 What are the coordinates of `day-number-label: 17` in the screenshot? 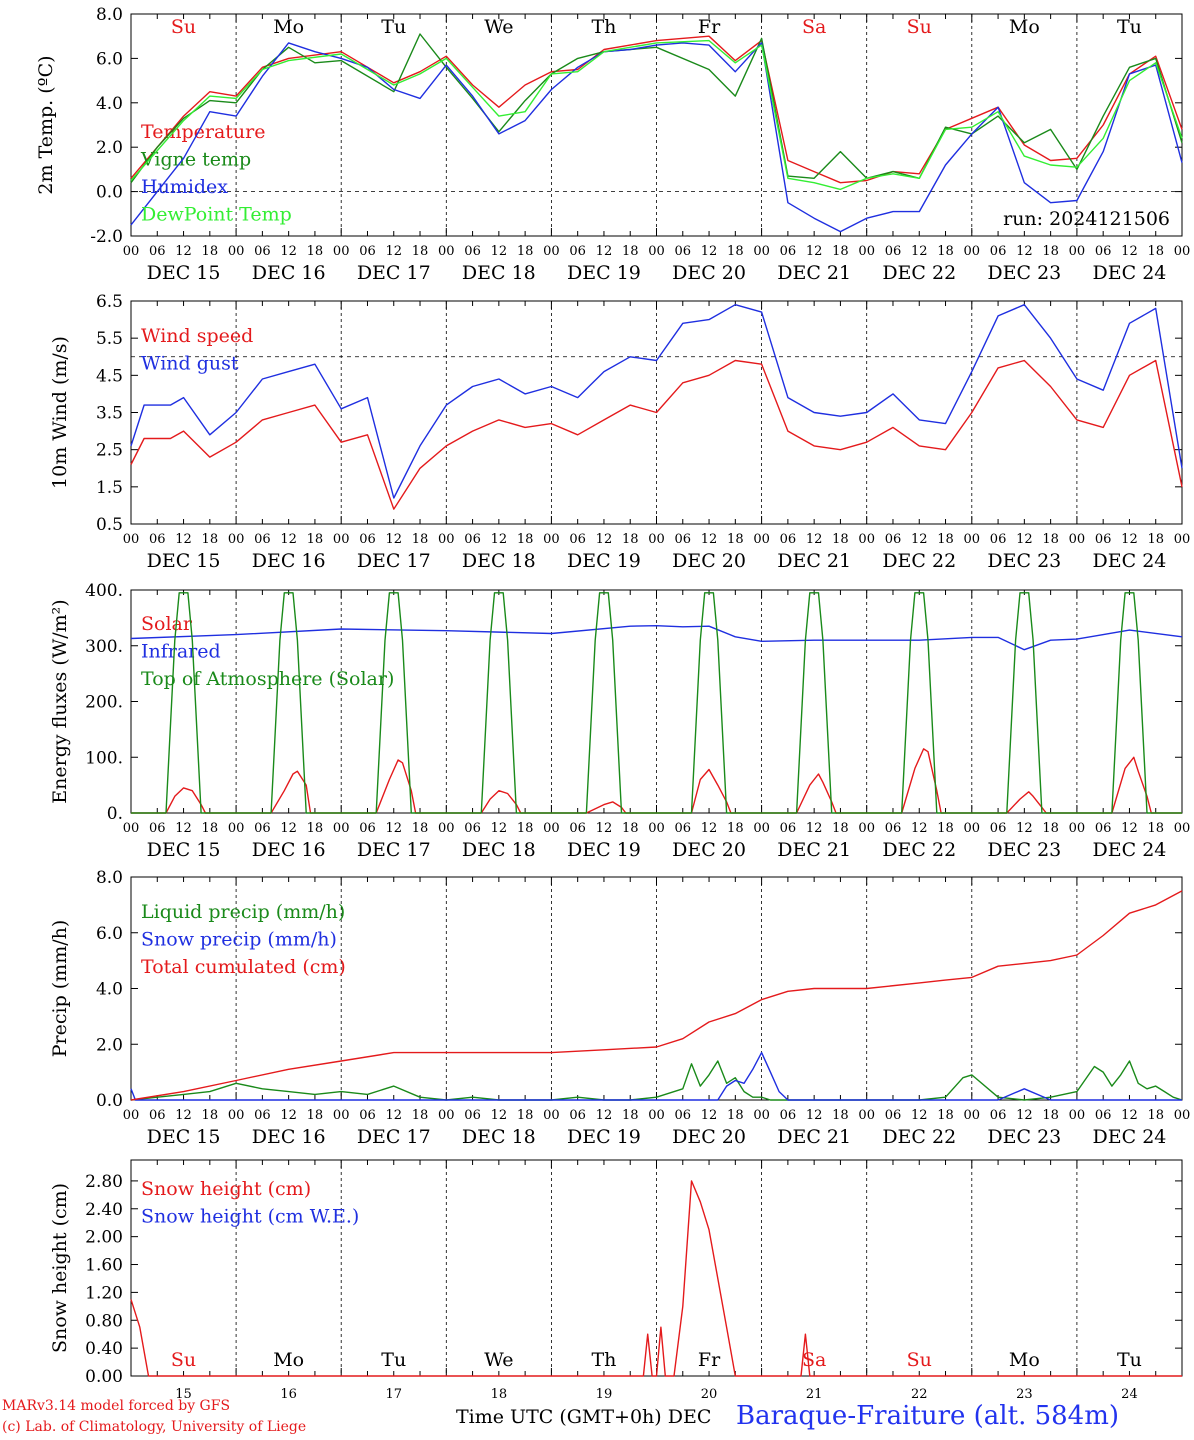 It's located at (393, 1394).